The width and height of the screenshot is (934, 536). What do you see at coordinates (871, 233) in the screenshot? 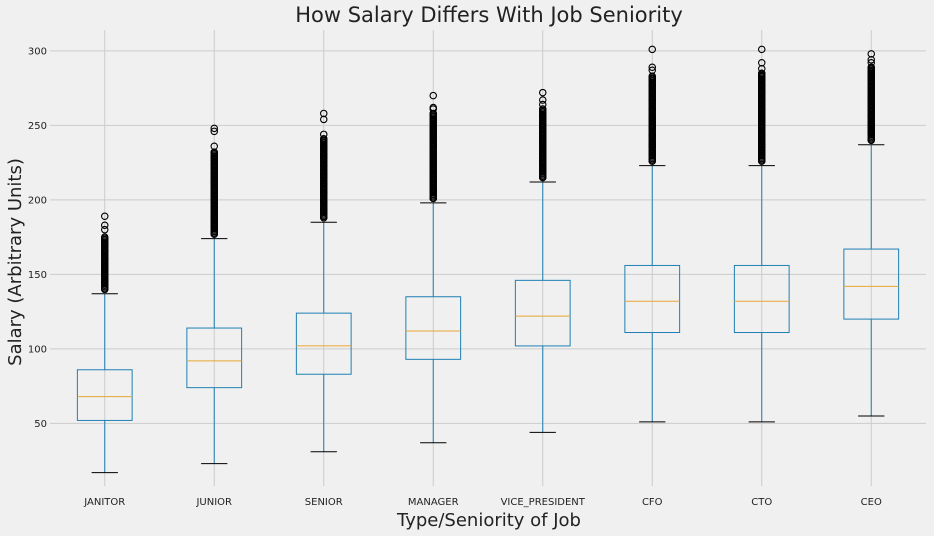
I see `box-group-ceo` at bounding box center [871, 233].